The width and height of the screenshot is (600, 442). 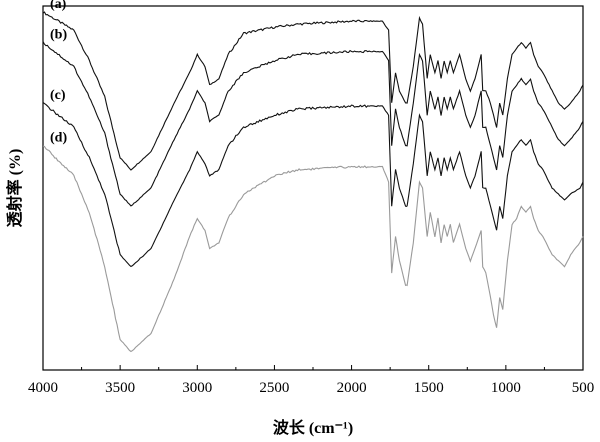 What do you see at coordinates (429, 388) in the screenshot?
I see `x-tick-label: 1500` at bounding box center [429, 388].